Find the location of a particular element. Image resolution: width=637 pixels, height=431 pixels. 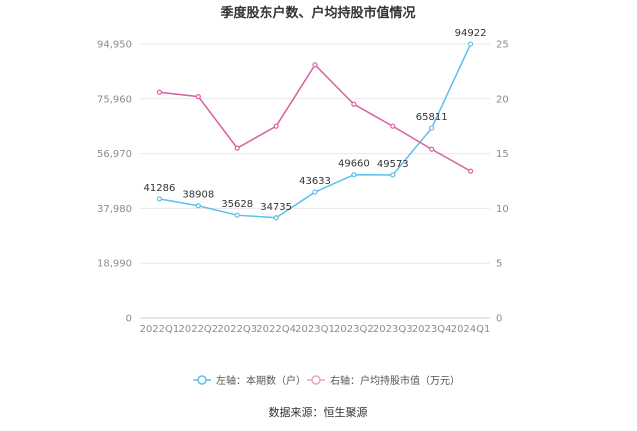

right-tick-label: 25 is located at coordinates (502, 45).